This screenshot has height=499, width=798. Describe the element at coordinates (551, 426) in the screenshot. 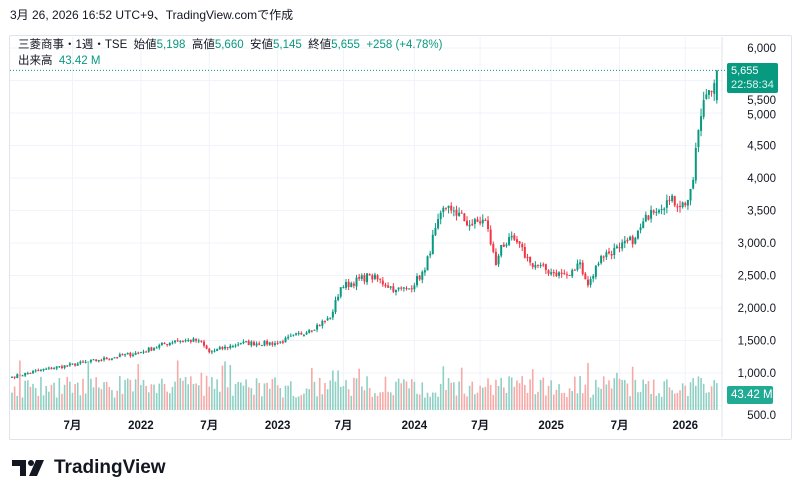

I see `x-tick-label: 2025` at that location.